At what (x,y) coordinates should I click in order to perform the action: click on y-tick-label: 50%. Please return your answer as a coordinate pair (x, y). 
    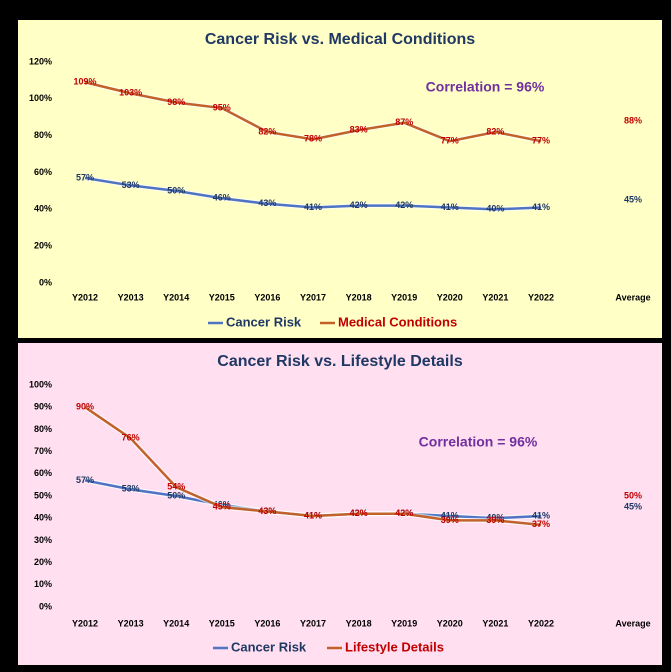
    Looking at the image, I should click on (43, 495).